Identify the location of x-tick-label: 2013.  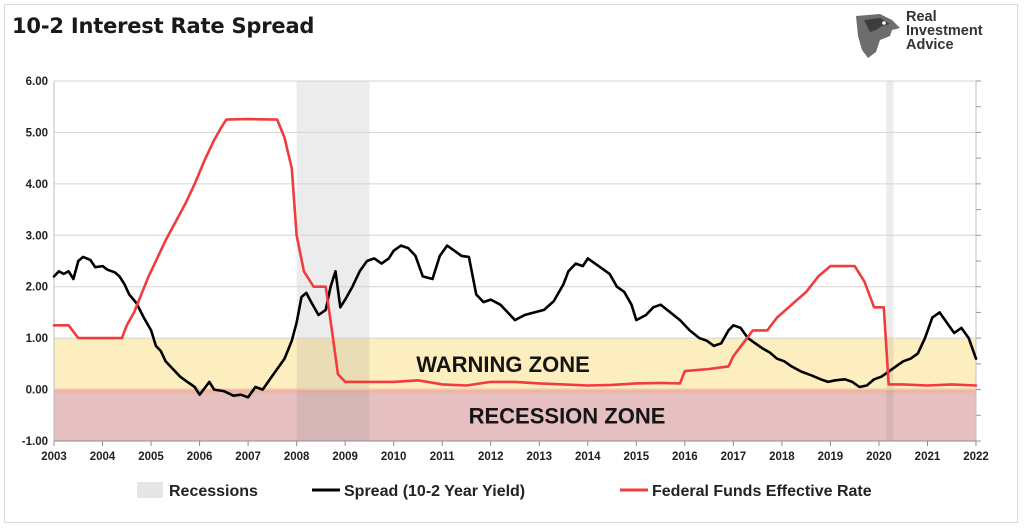
(539, 457).